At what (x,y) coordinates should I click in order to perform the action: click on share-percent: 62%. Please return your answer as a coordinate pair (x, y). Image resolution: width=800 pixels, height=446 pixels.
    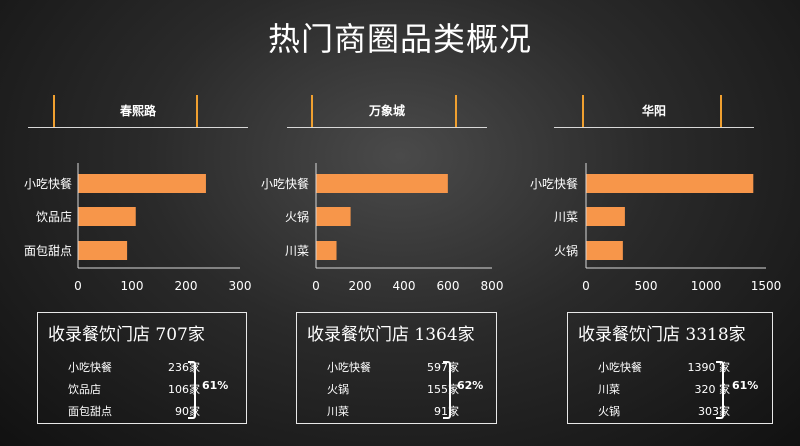
    Looking at the image, I should click on (470, 385).